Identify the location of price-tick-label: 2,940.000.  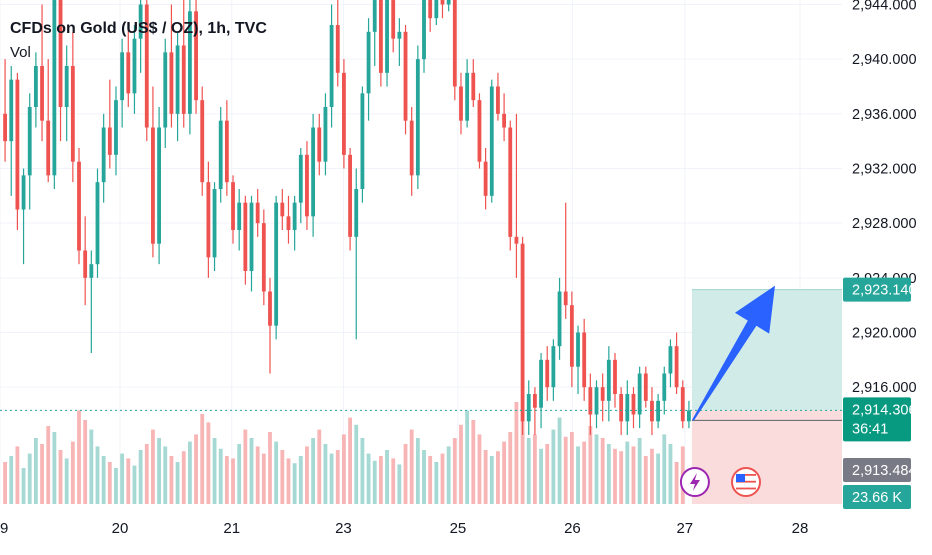
(884, 60).